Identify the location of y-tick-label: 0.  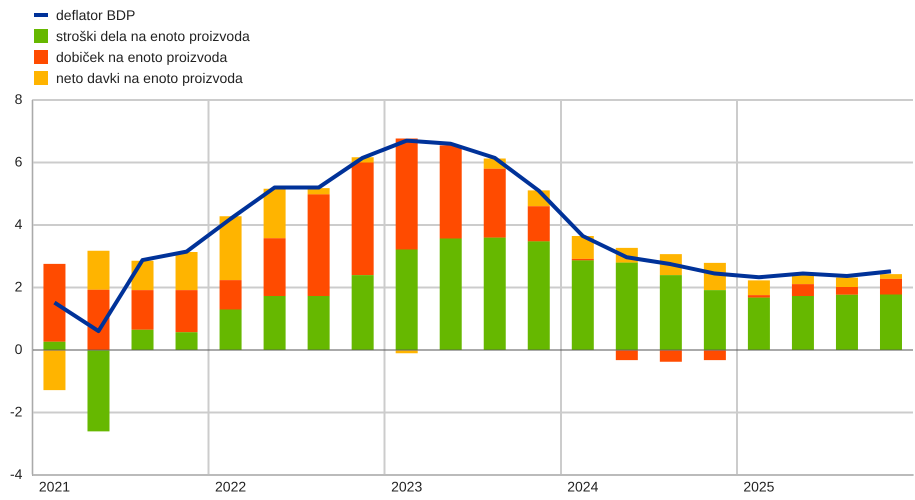
(18, 348).